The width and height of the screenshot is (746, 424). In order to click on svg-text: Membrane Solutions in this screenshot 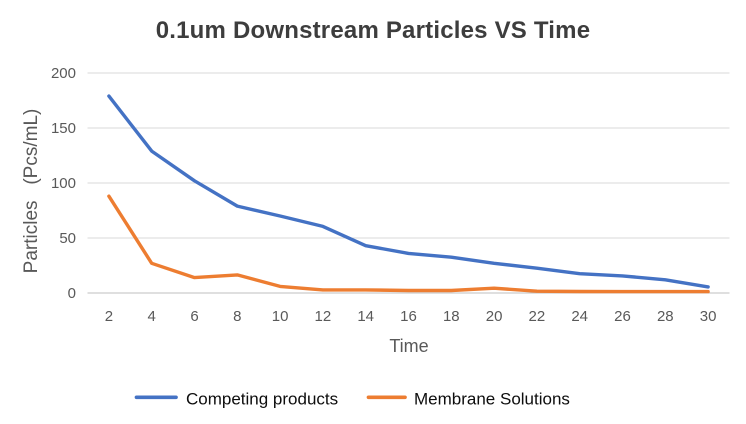, I will do `click(492, 398)`.